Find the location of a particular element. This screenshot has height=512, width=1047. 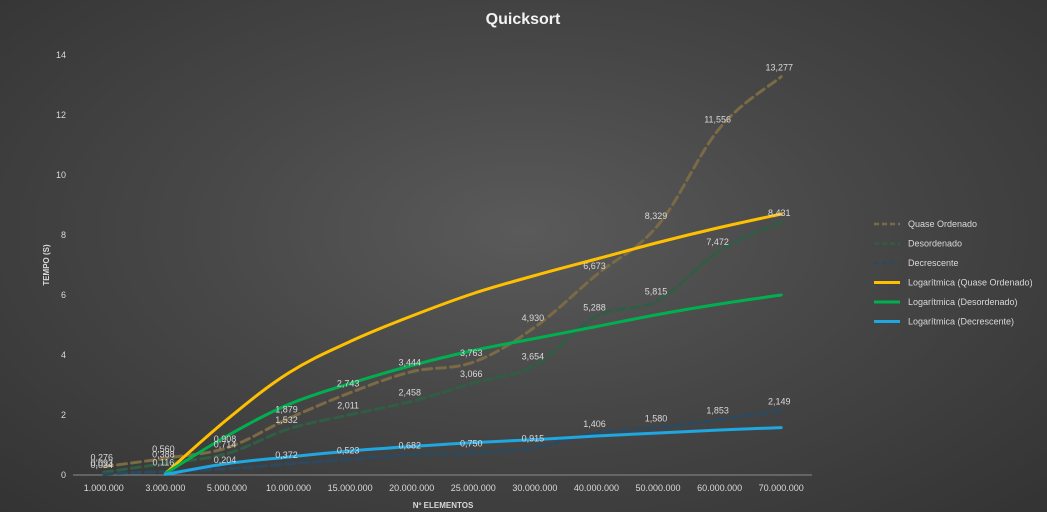

legend-label: Logarítmica (Desordenado) is located at coordinates (963, 302).